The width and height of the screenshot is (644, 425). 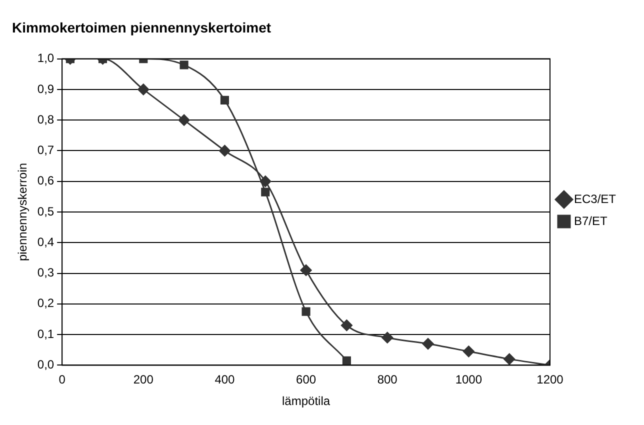 I want to click on y-tick-label: 0,2, so click(x=45, y=303).